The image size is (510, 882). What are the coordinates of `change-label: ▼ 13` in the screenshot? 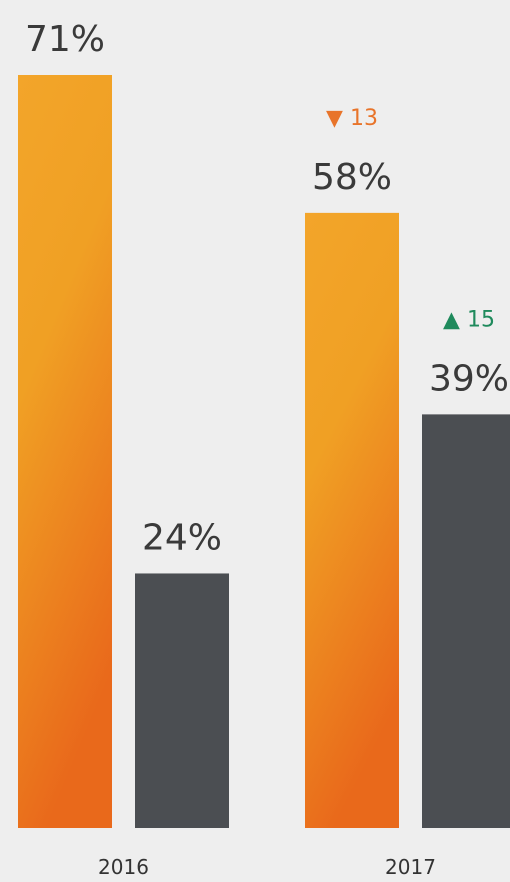 It's located at (352, 118).